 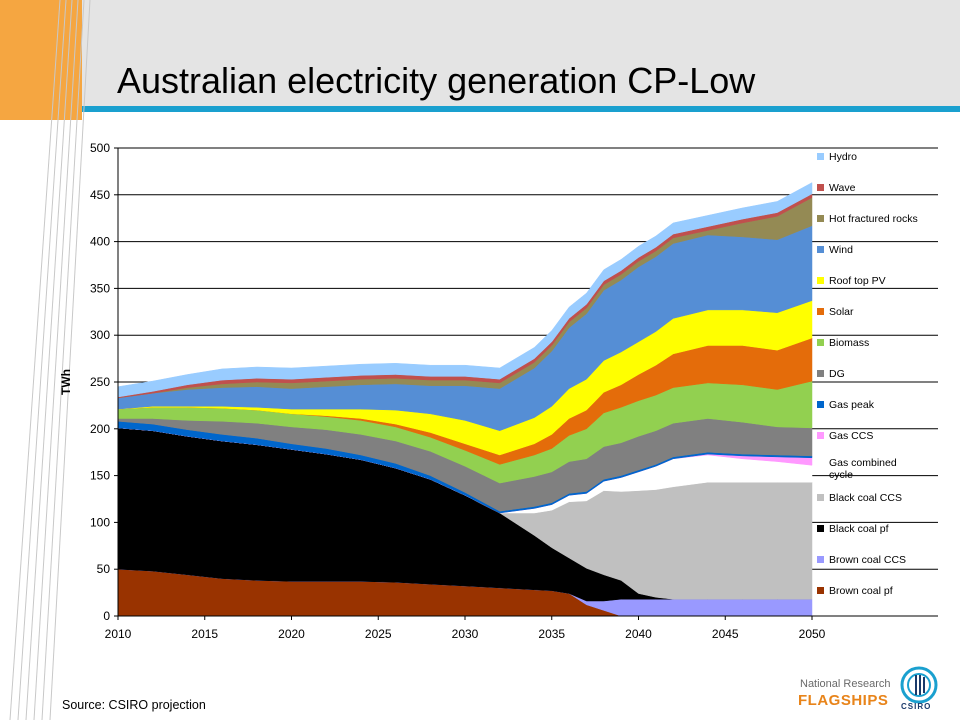 I want to click on diagonal-lines, so click(x=50, y=360).